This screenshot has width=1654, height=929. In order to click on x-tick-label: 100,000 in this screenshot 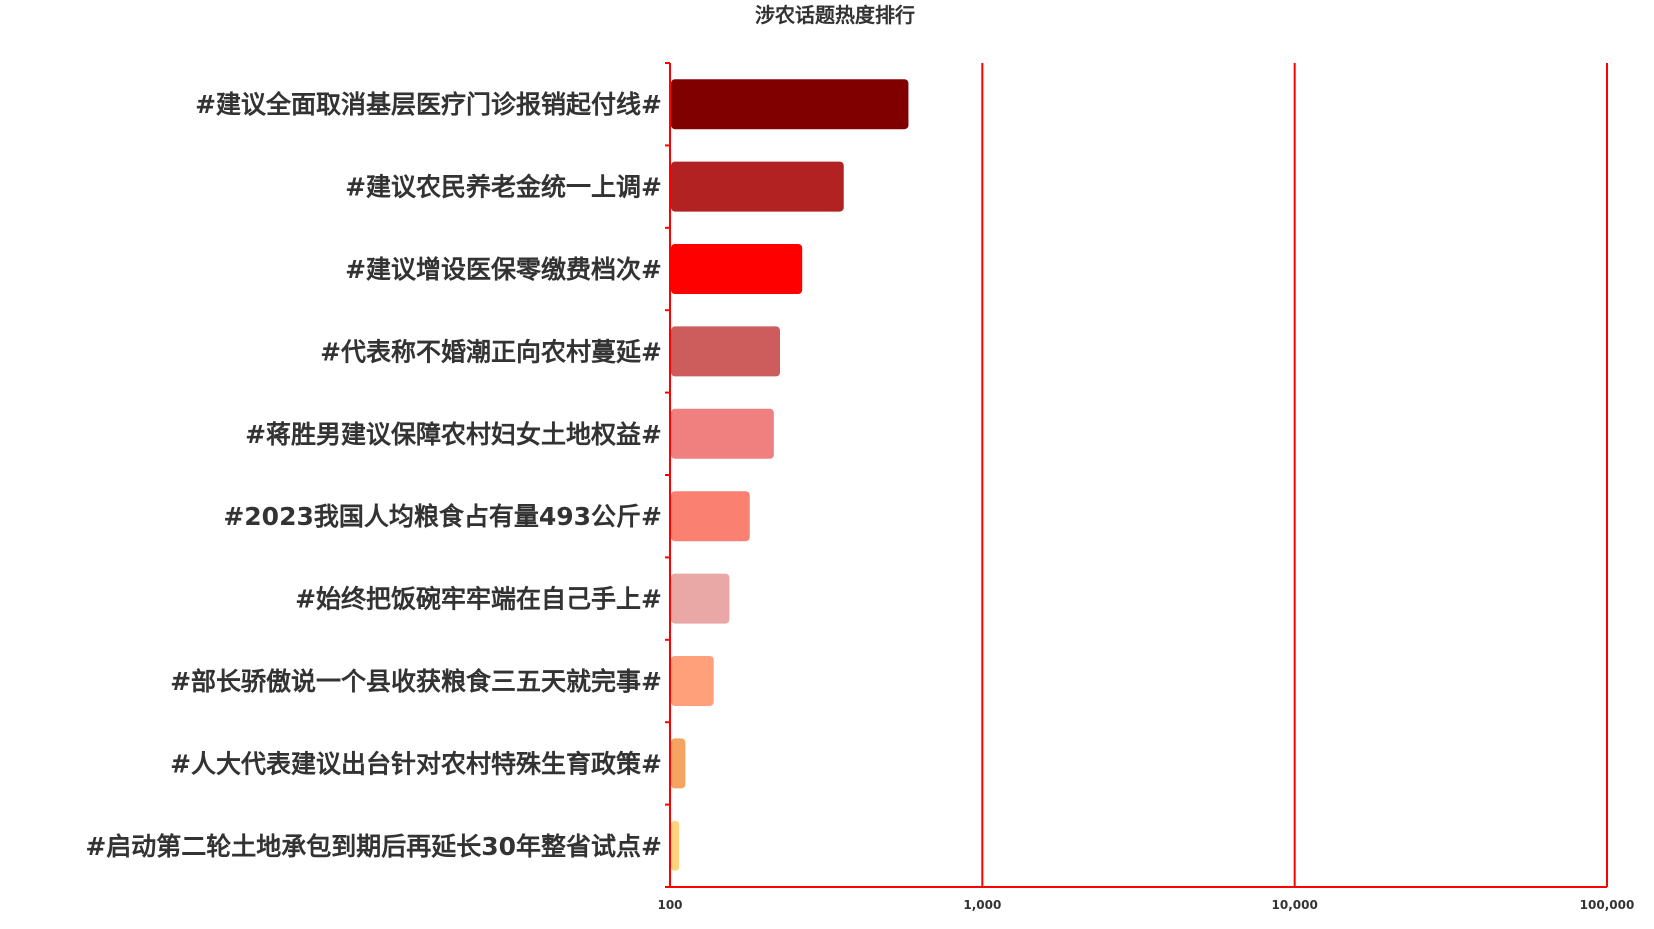, I will do `click(1607, 905)`.